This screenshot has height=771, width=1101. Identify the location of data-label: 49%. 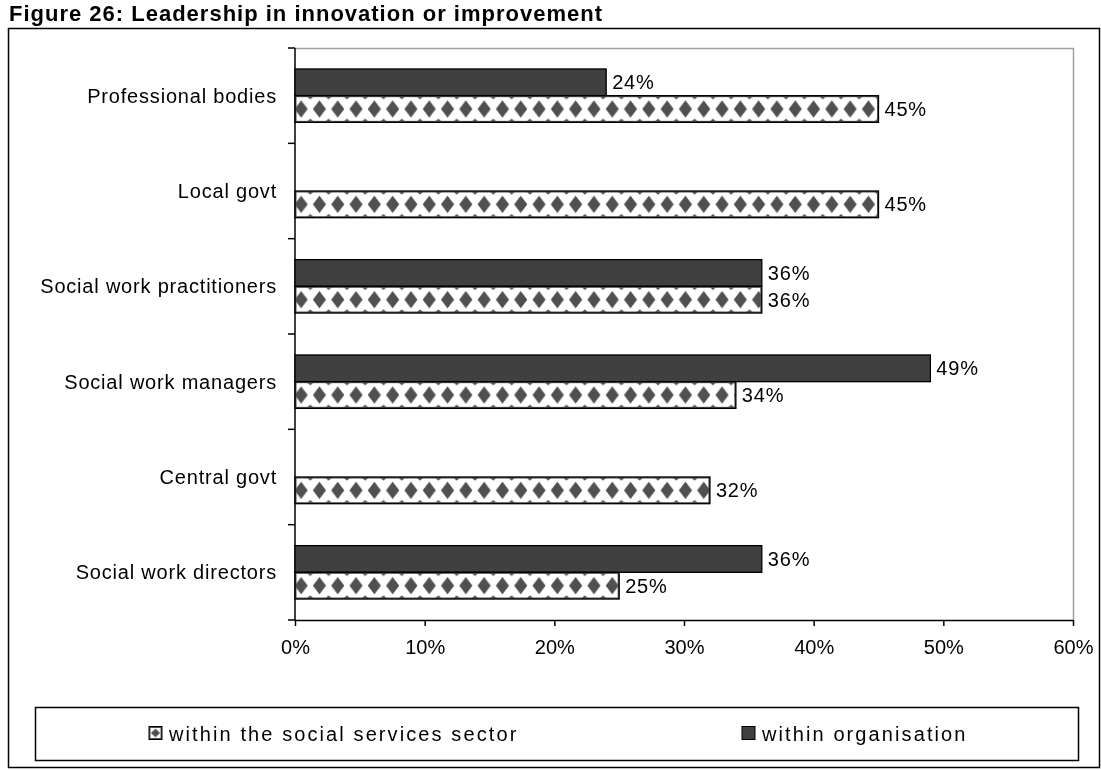
(957, 368).